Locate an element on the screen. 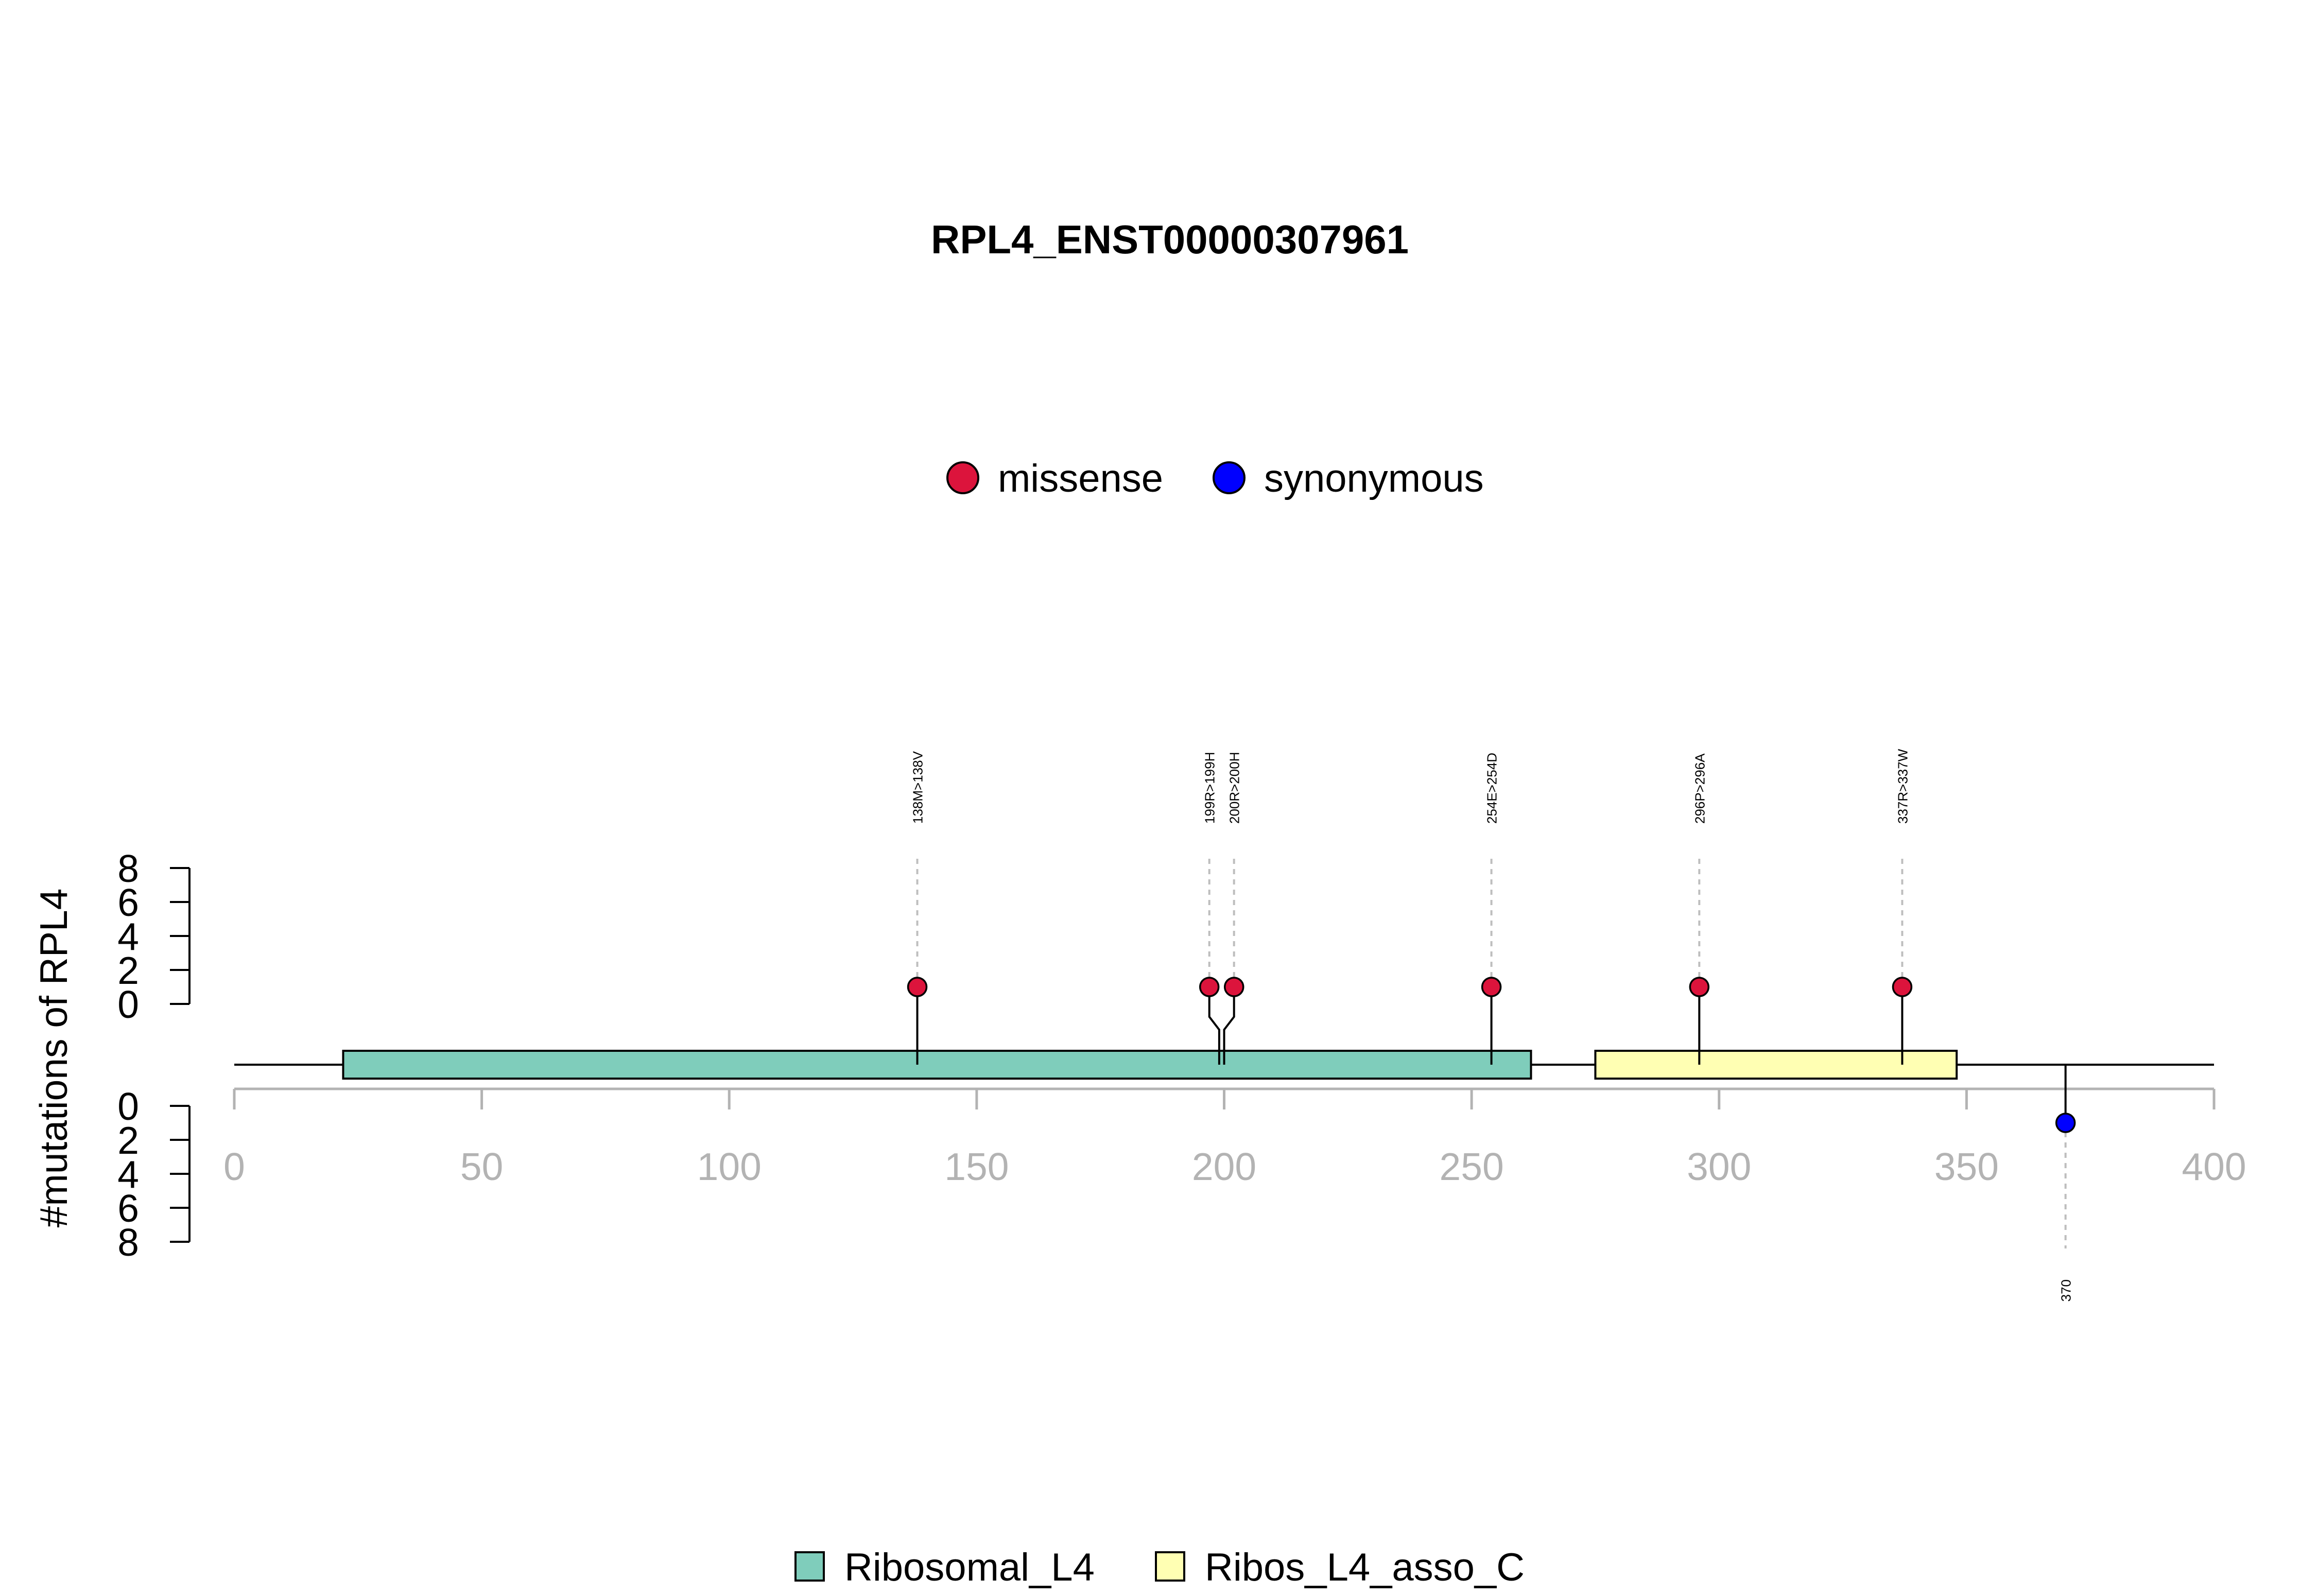  mutation-type-legend: missense synonymous is located at coordinates (1215, 478).